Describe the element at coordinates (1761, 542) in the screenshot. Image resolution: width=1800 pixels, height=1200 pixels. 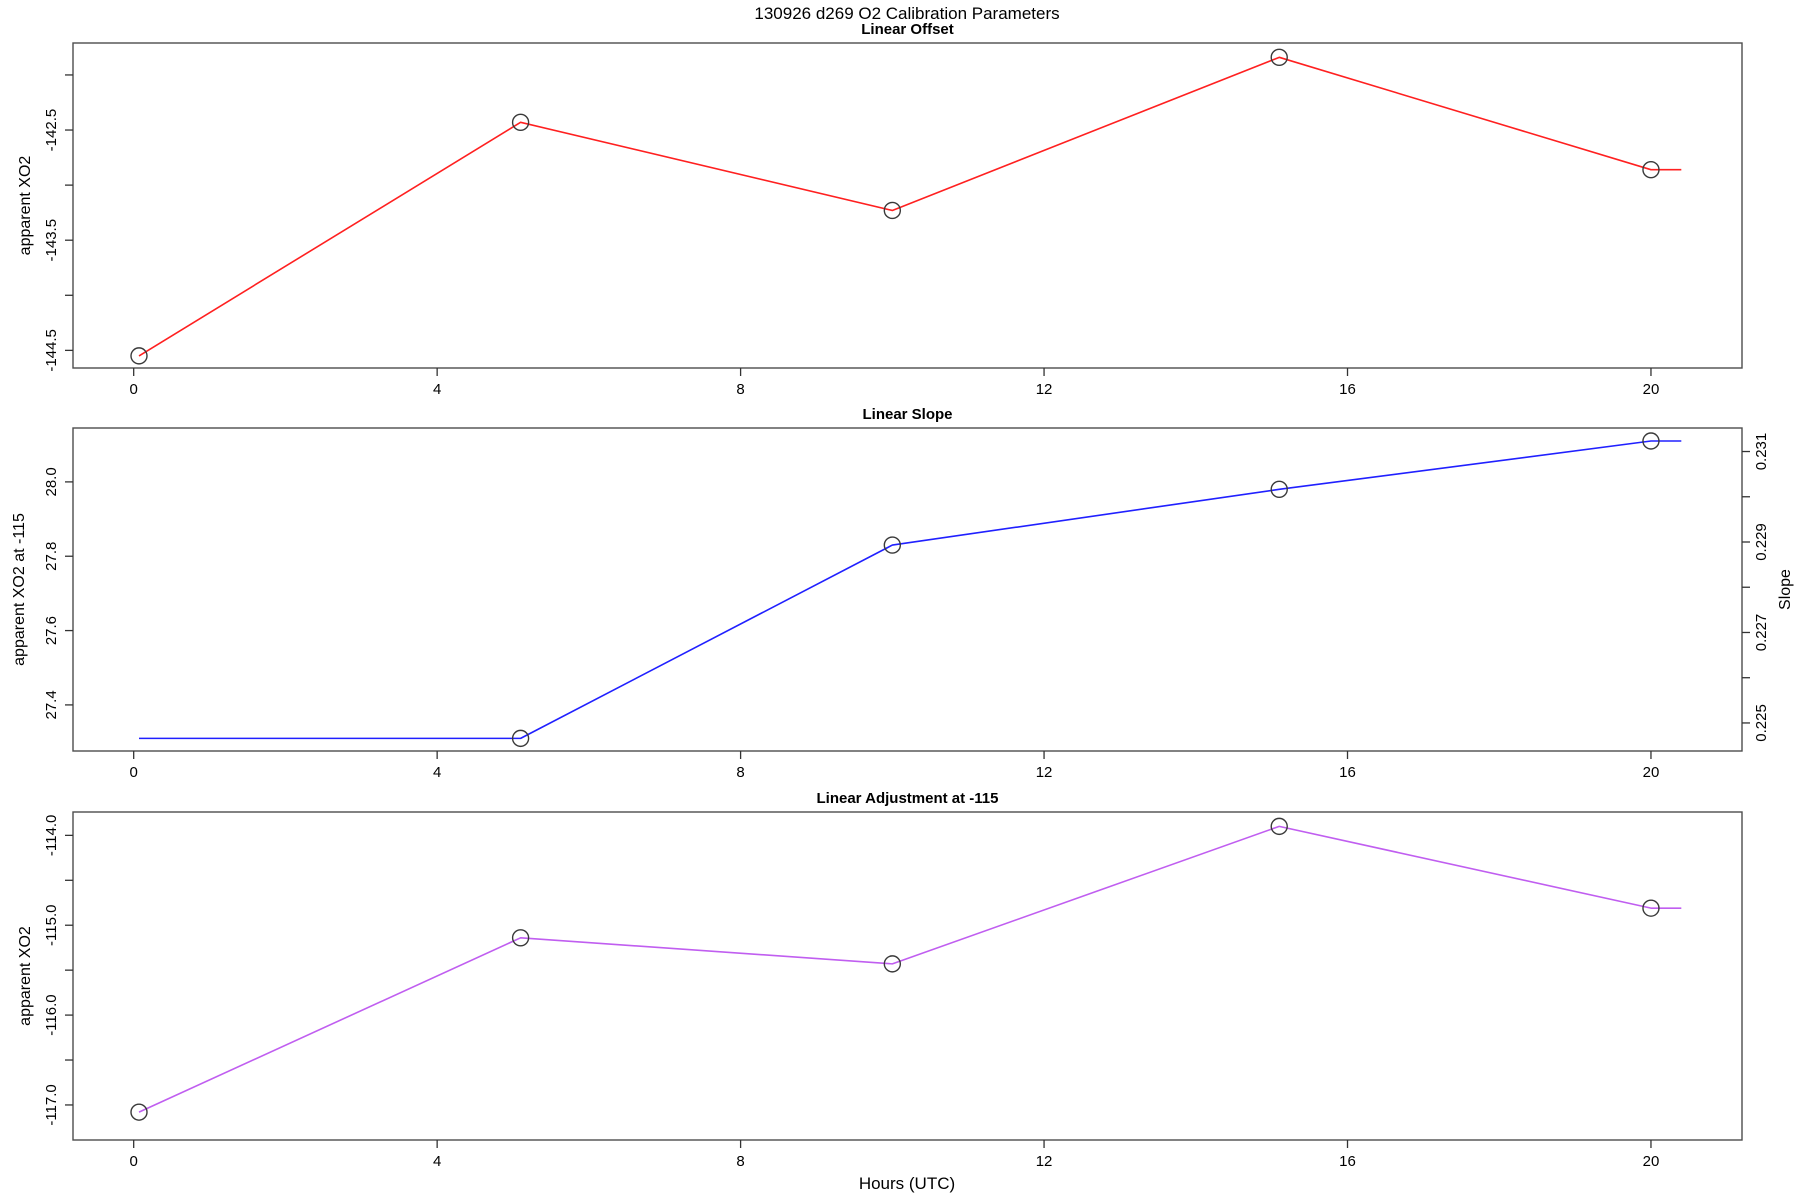
I see `right-tick-label: 0.229` at that location.